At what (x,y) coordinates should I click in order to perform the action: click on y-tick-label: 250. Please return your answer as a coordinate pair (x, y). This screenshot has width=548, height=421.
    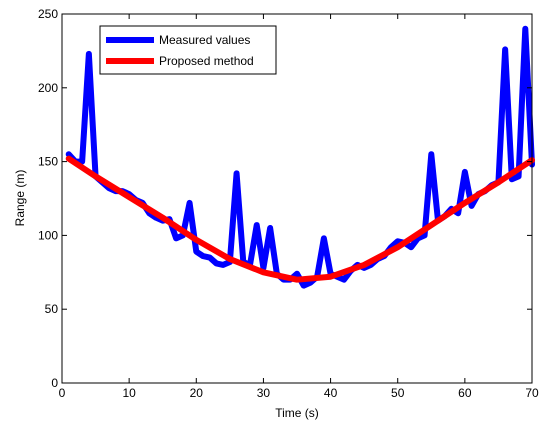
    Looking at the image, I should click on (48, 14).